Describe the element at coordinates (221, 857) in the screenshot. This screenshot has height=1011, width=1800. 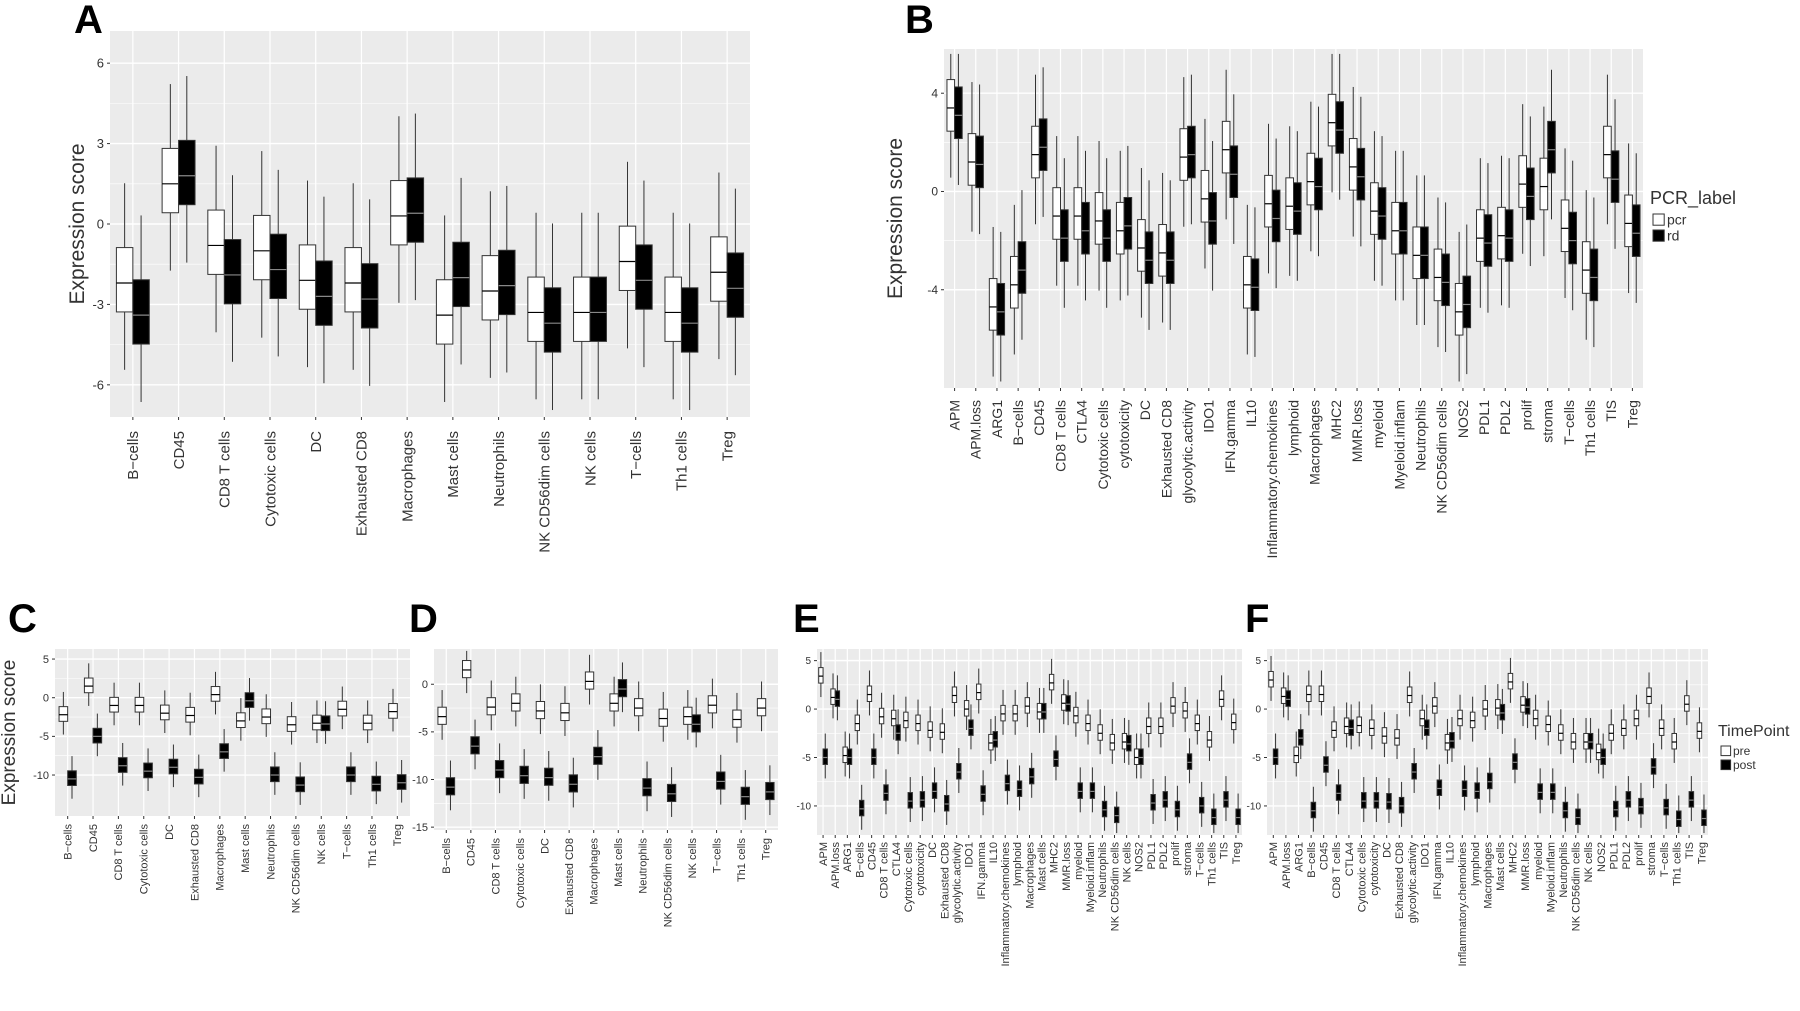
I see `x-tick-label-c: Macrophages` at that location.